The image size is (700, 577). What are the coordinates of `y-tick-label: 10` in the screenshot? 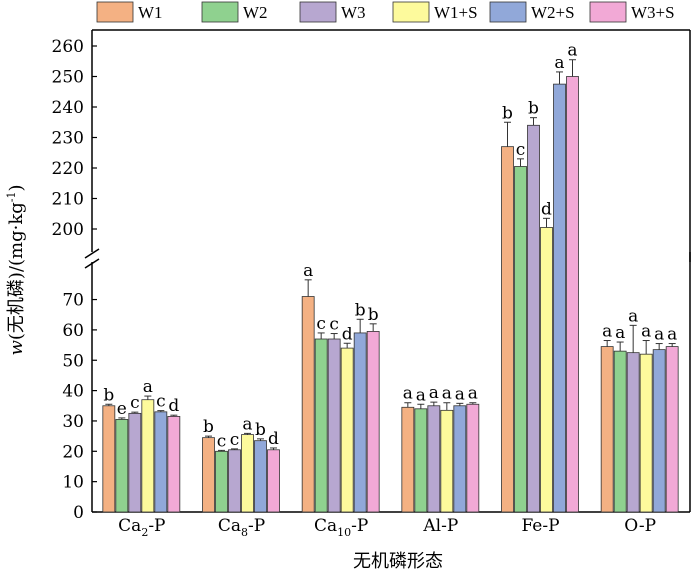 It's located at (73, 483).